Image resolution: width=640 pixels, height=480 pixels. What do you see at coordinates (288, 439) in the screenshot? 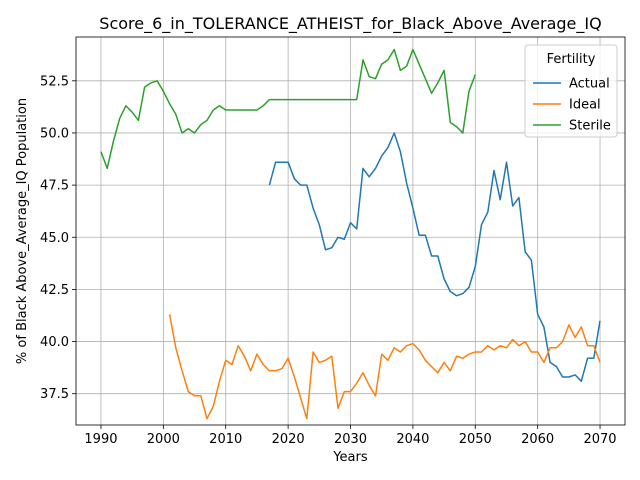
I see `x-tick-label: 2020` at bounding box center [288, 439].